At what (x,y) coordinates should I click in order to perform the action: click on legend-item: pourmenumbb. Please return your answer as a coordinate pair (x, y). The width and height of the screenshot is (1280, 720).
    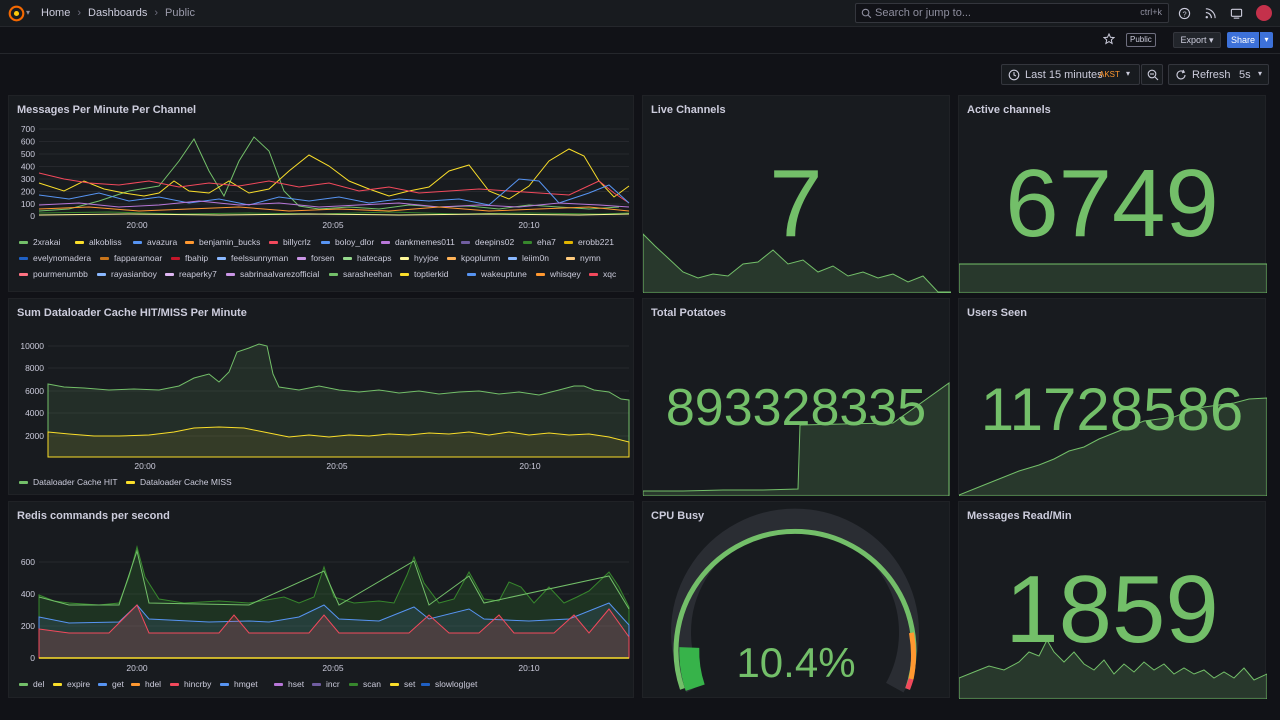
    Looking at the image, I should click on (53, 274).